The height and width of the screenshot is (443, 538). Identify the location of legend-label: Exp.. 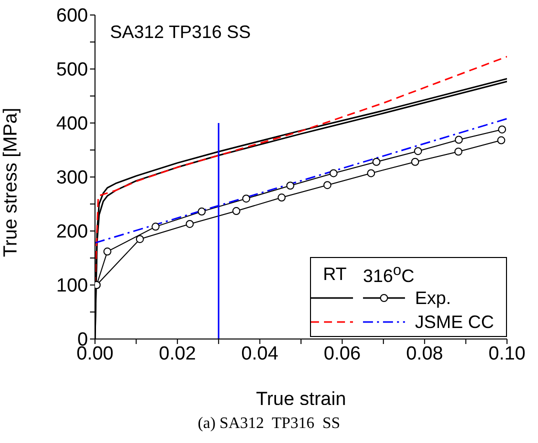
(433, 298).